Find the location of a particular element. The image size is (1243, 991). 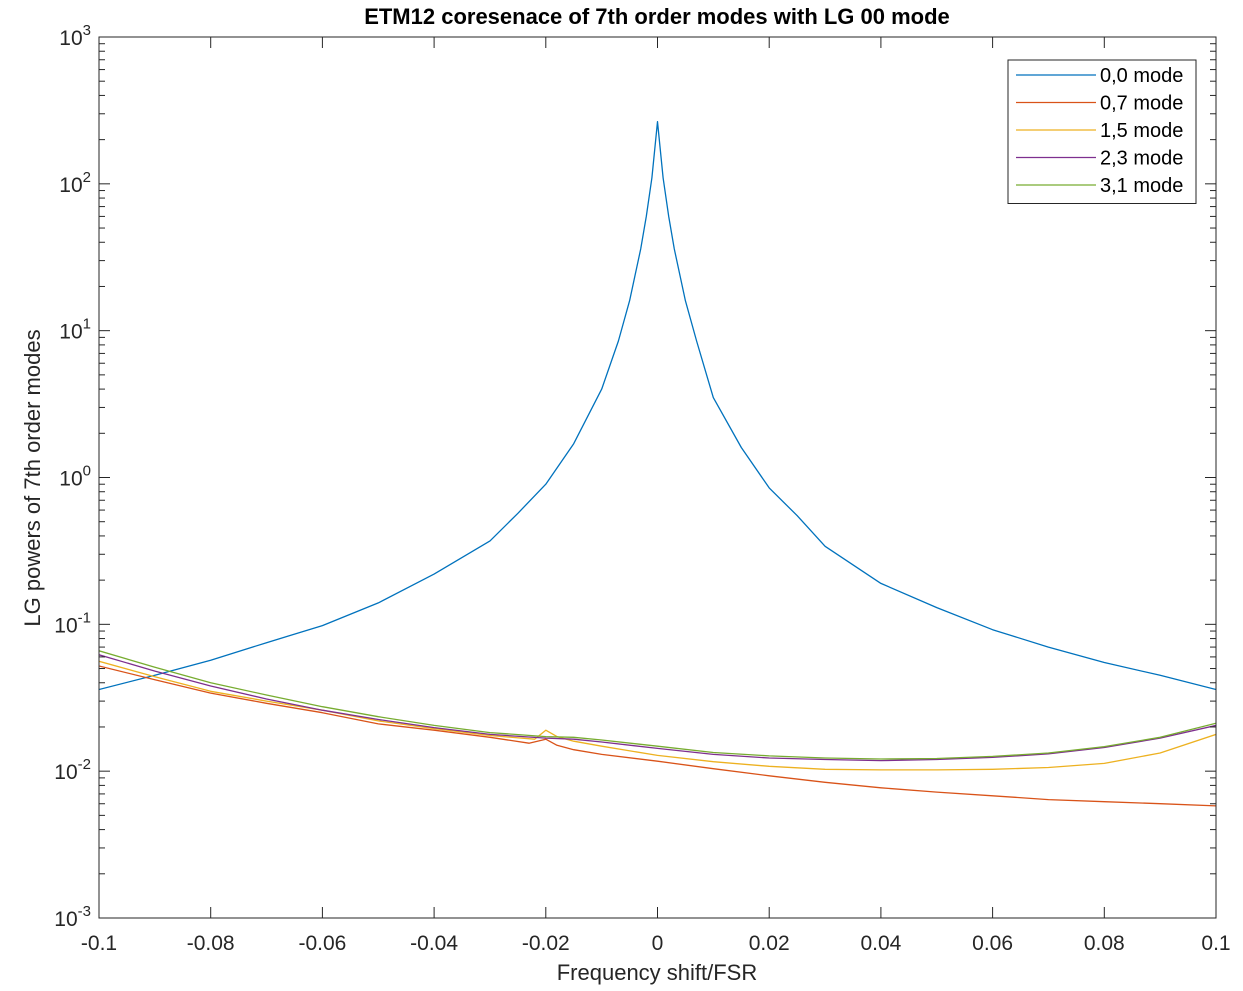

y-tick-label: 10² is located at coordinates (75, 183).